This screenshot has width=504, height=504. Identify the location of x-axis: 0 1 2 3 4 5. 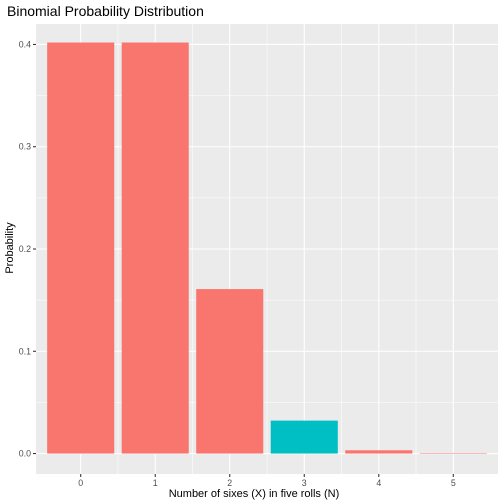
(267, 481).